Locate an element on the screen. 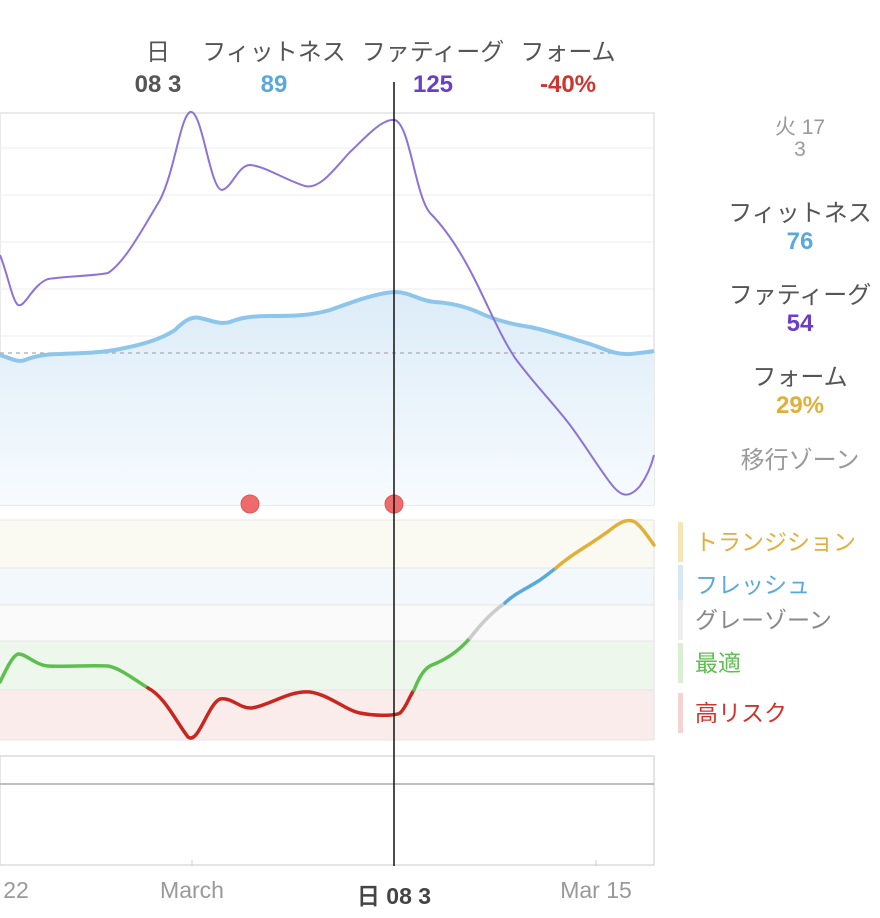  zone-label-transition: トランジション is located at coordinates (767, 542).